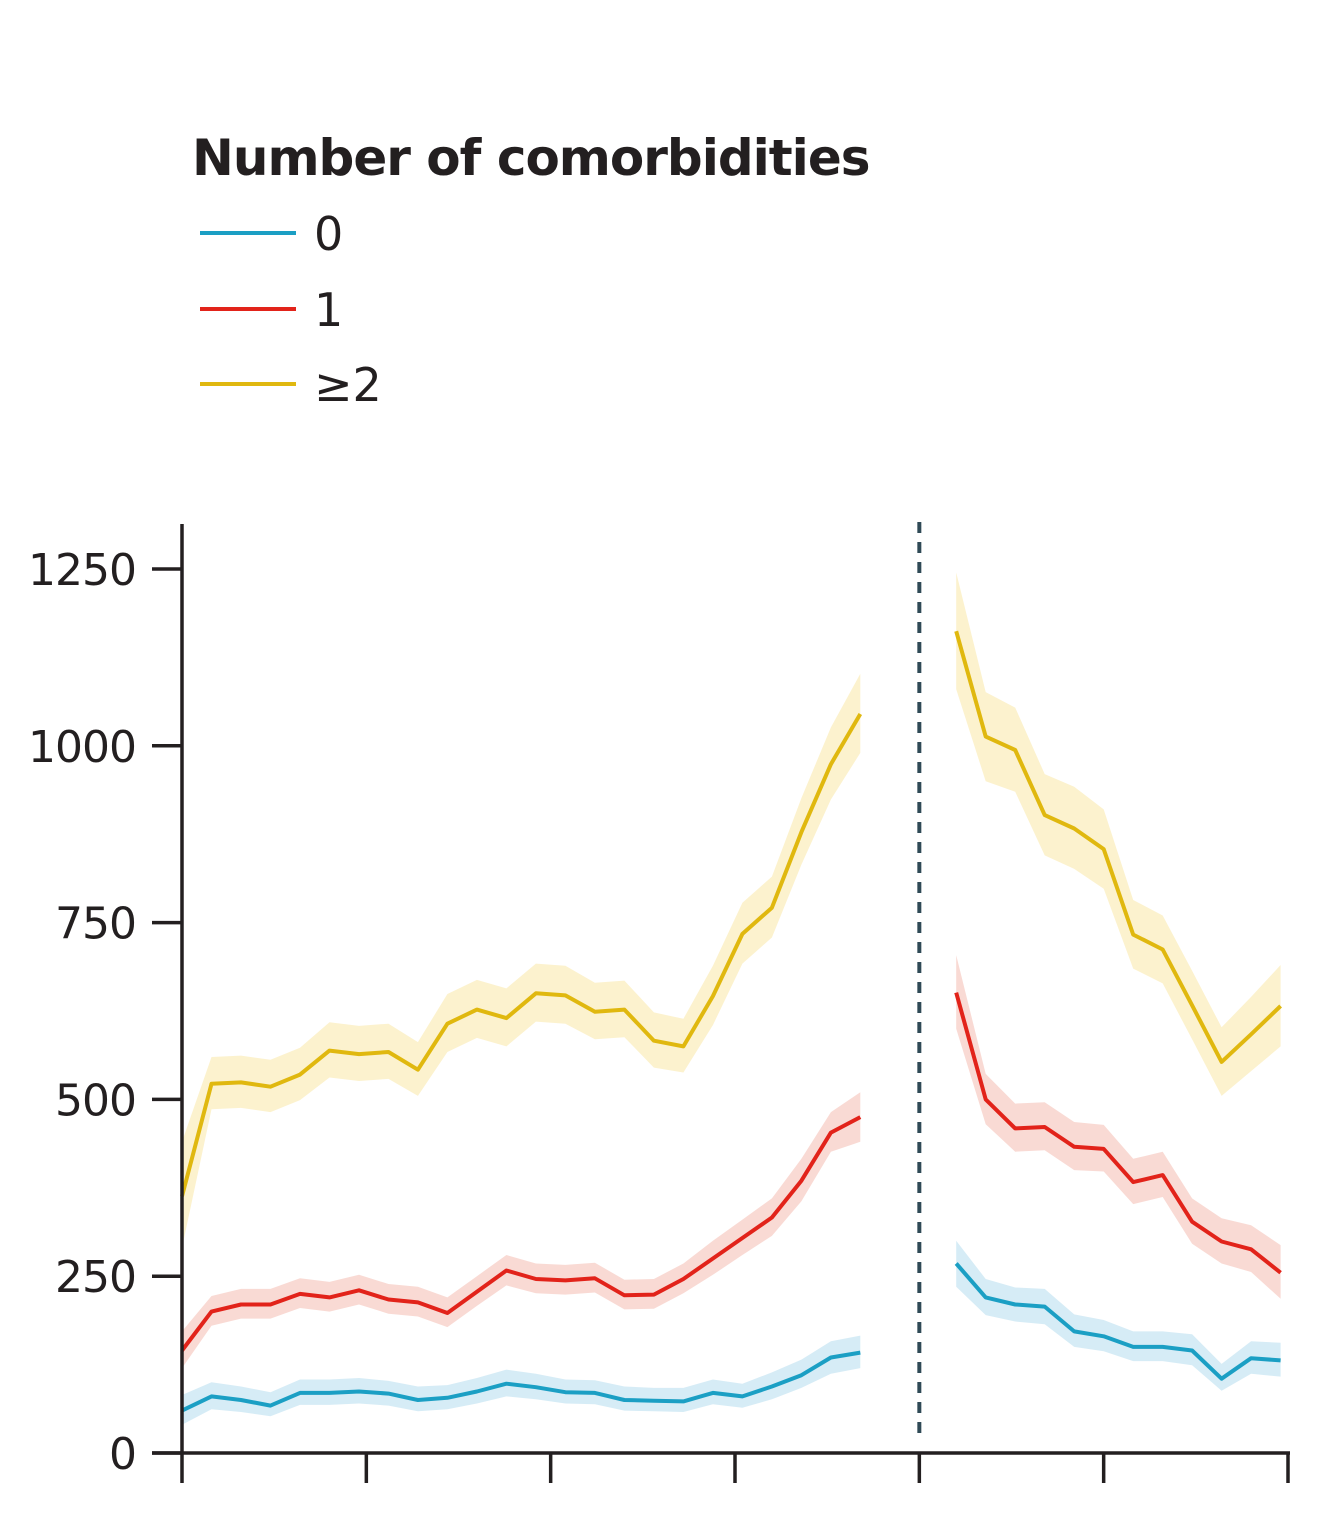 This screenshot has width=1321, height=1527. Describe the element at coordinates (95, 1277) in the screenshot. I see `y-tick-label-1: 250` at that location.